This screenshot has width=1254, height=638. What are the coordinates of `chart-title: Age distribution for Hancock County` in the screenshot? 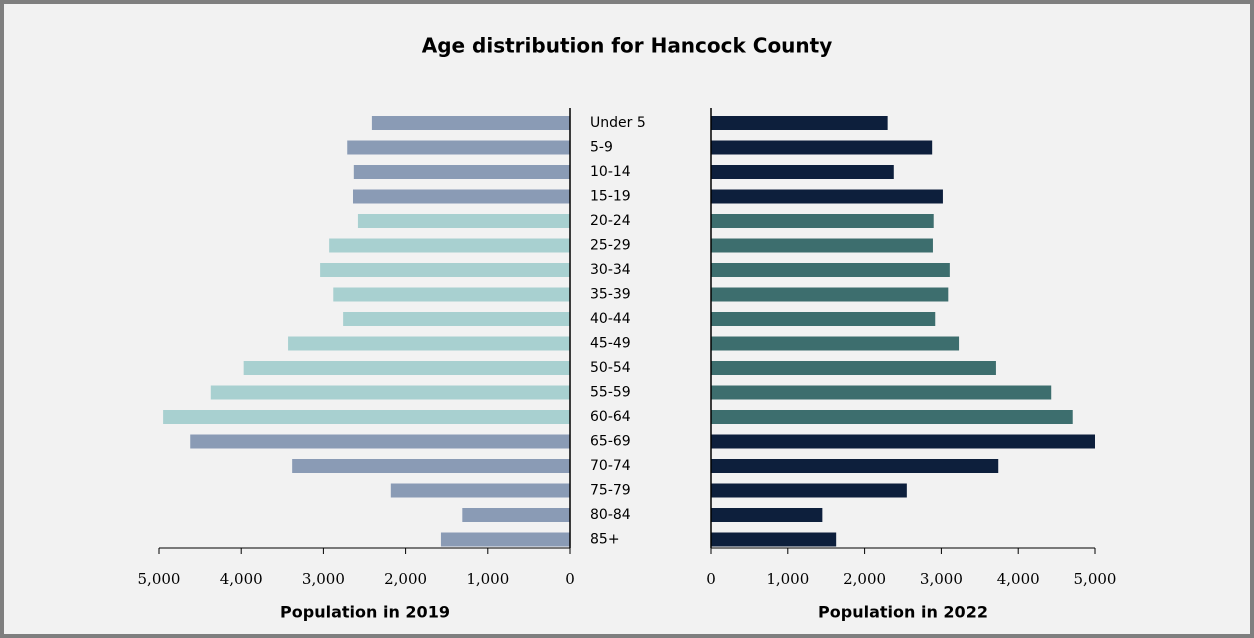 It's located at (627, 46).